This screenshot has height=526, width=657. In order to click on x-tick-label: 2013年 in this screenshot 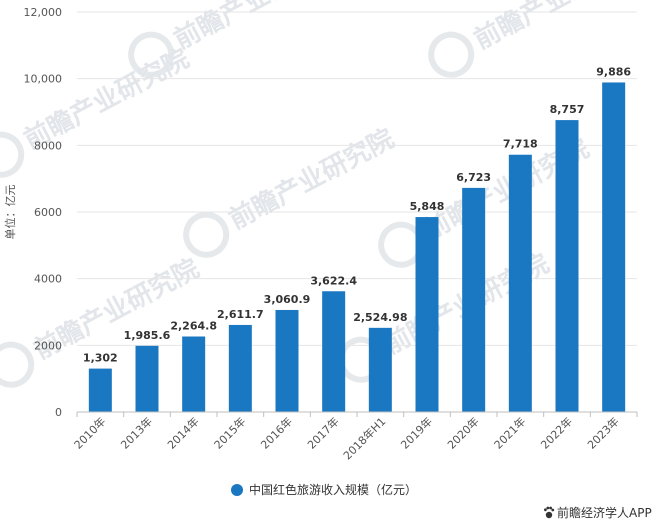, I will do `click(136, 432)`.